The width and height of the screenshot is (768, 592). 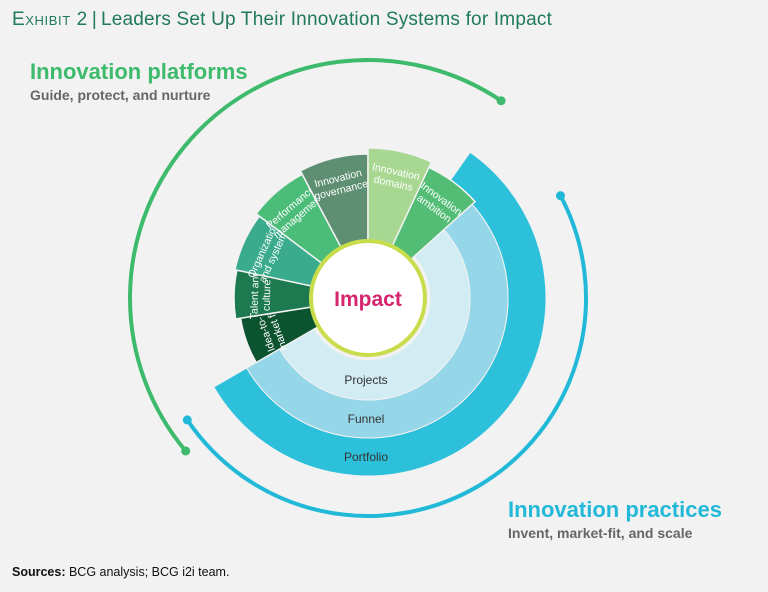 I want to click on sources-note: Sources: BCG analysis; BCG i2i team., so click(x=120, y=572).